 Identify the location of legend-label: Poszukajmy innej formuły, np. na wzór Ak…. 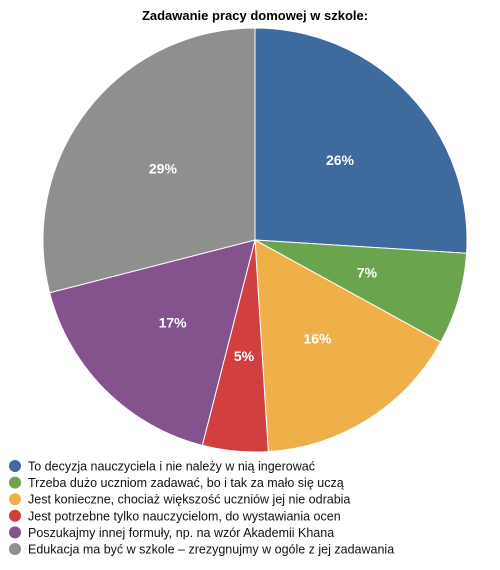
(181, 533).